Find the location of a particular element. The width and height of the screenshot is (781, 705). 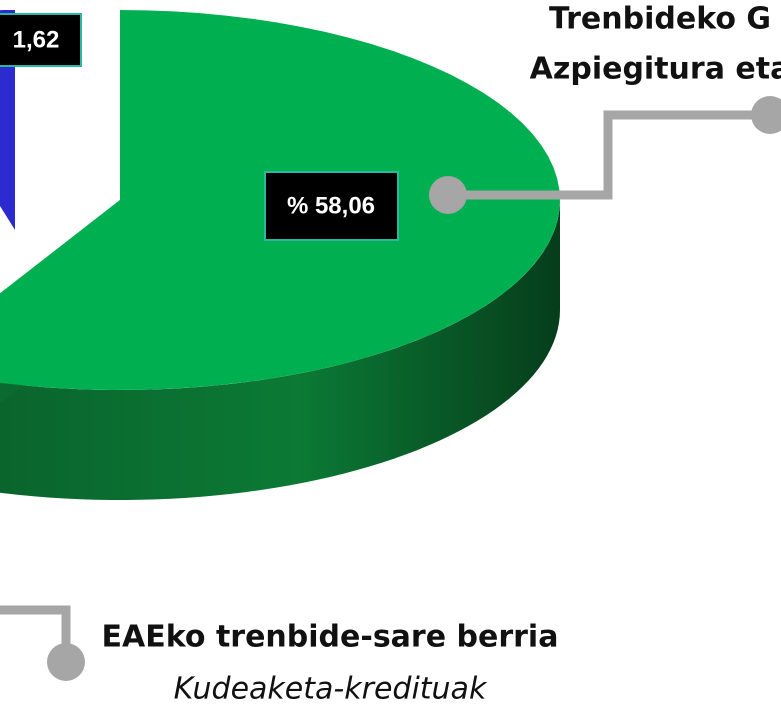

value-label: % 58,06 is located at coordinates (331, 205).